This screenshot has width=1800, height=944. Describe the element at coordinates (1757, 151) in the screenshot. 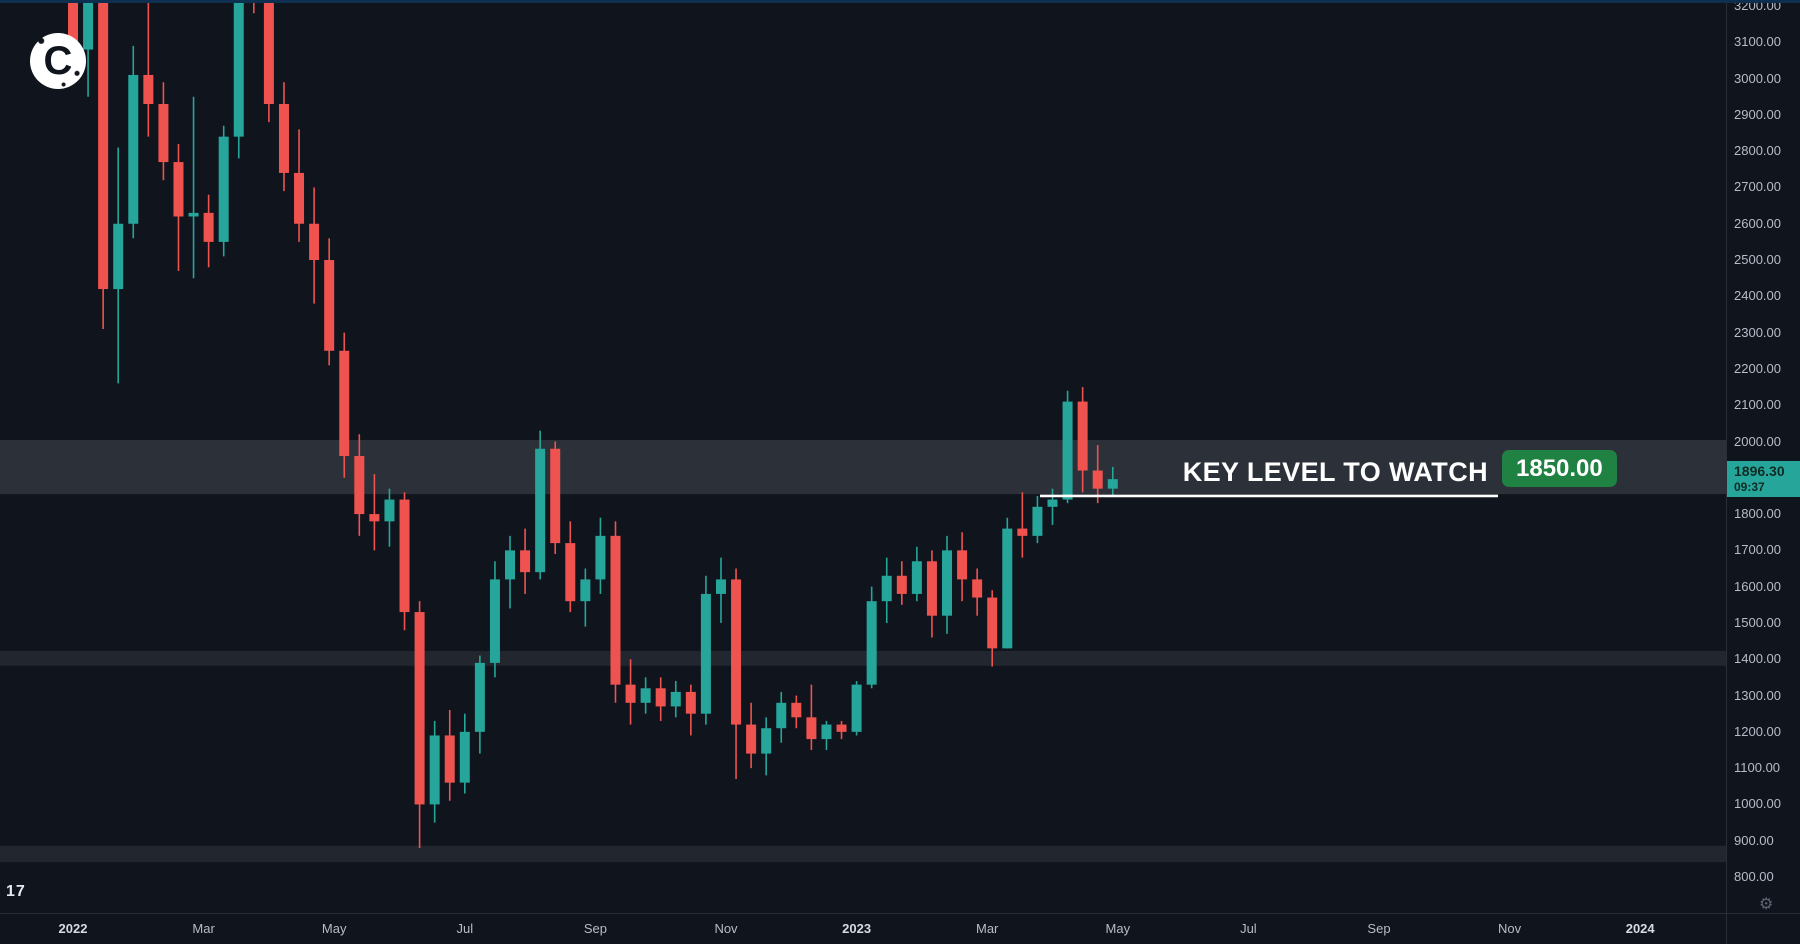

I see `price-tick-label: 2800.00` at that location.